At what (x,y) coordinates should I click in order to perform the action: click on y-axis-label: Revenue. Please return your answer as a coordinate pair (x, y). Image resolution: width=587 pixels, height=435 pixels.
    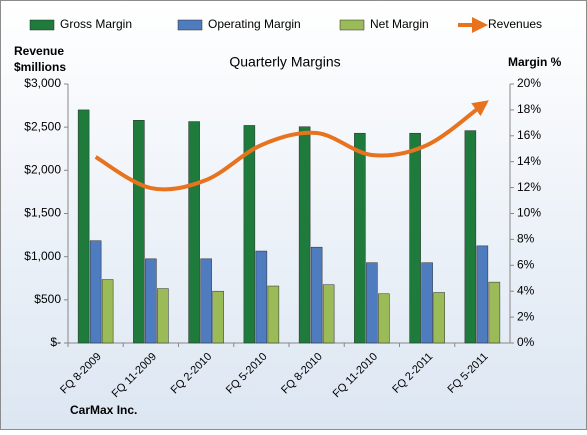
    Looking at the image, I should click on (39, 51).